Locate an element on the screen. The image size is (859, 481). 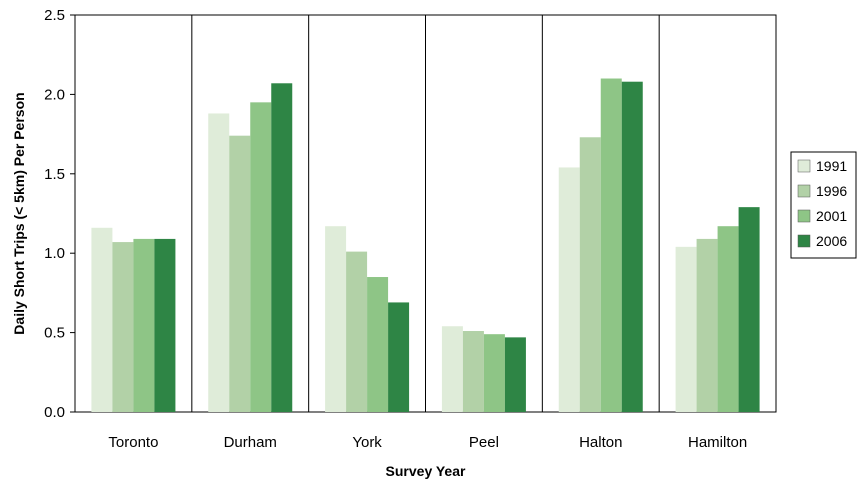
x-tick-label: Toronto is located at coordinates (133, 442).